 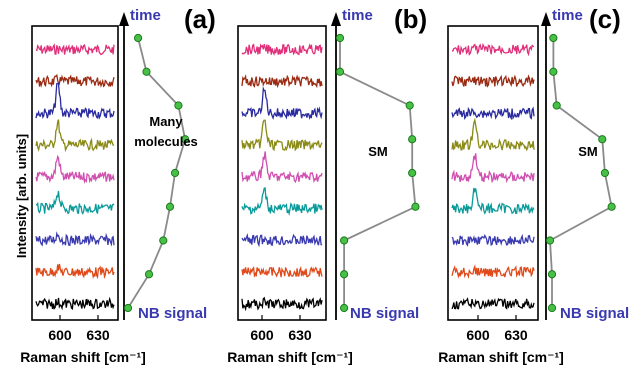 I want to click on annotation-text: Many, so click(x=166, y=121).